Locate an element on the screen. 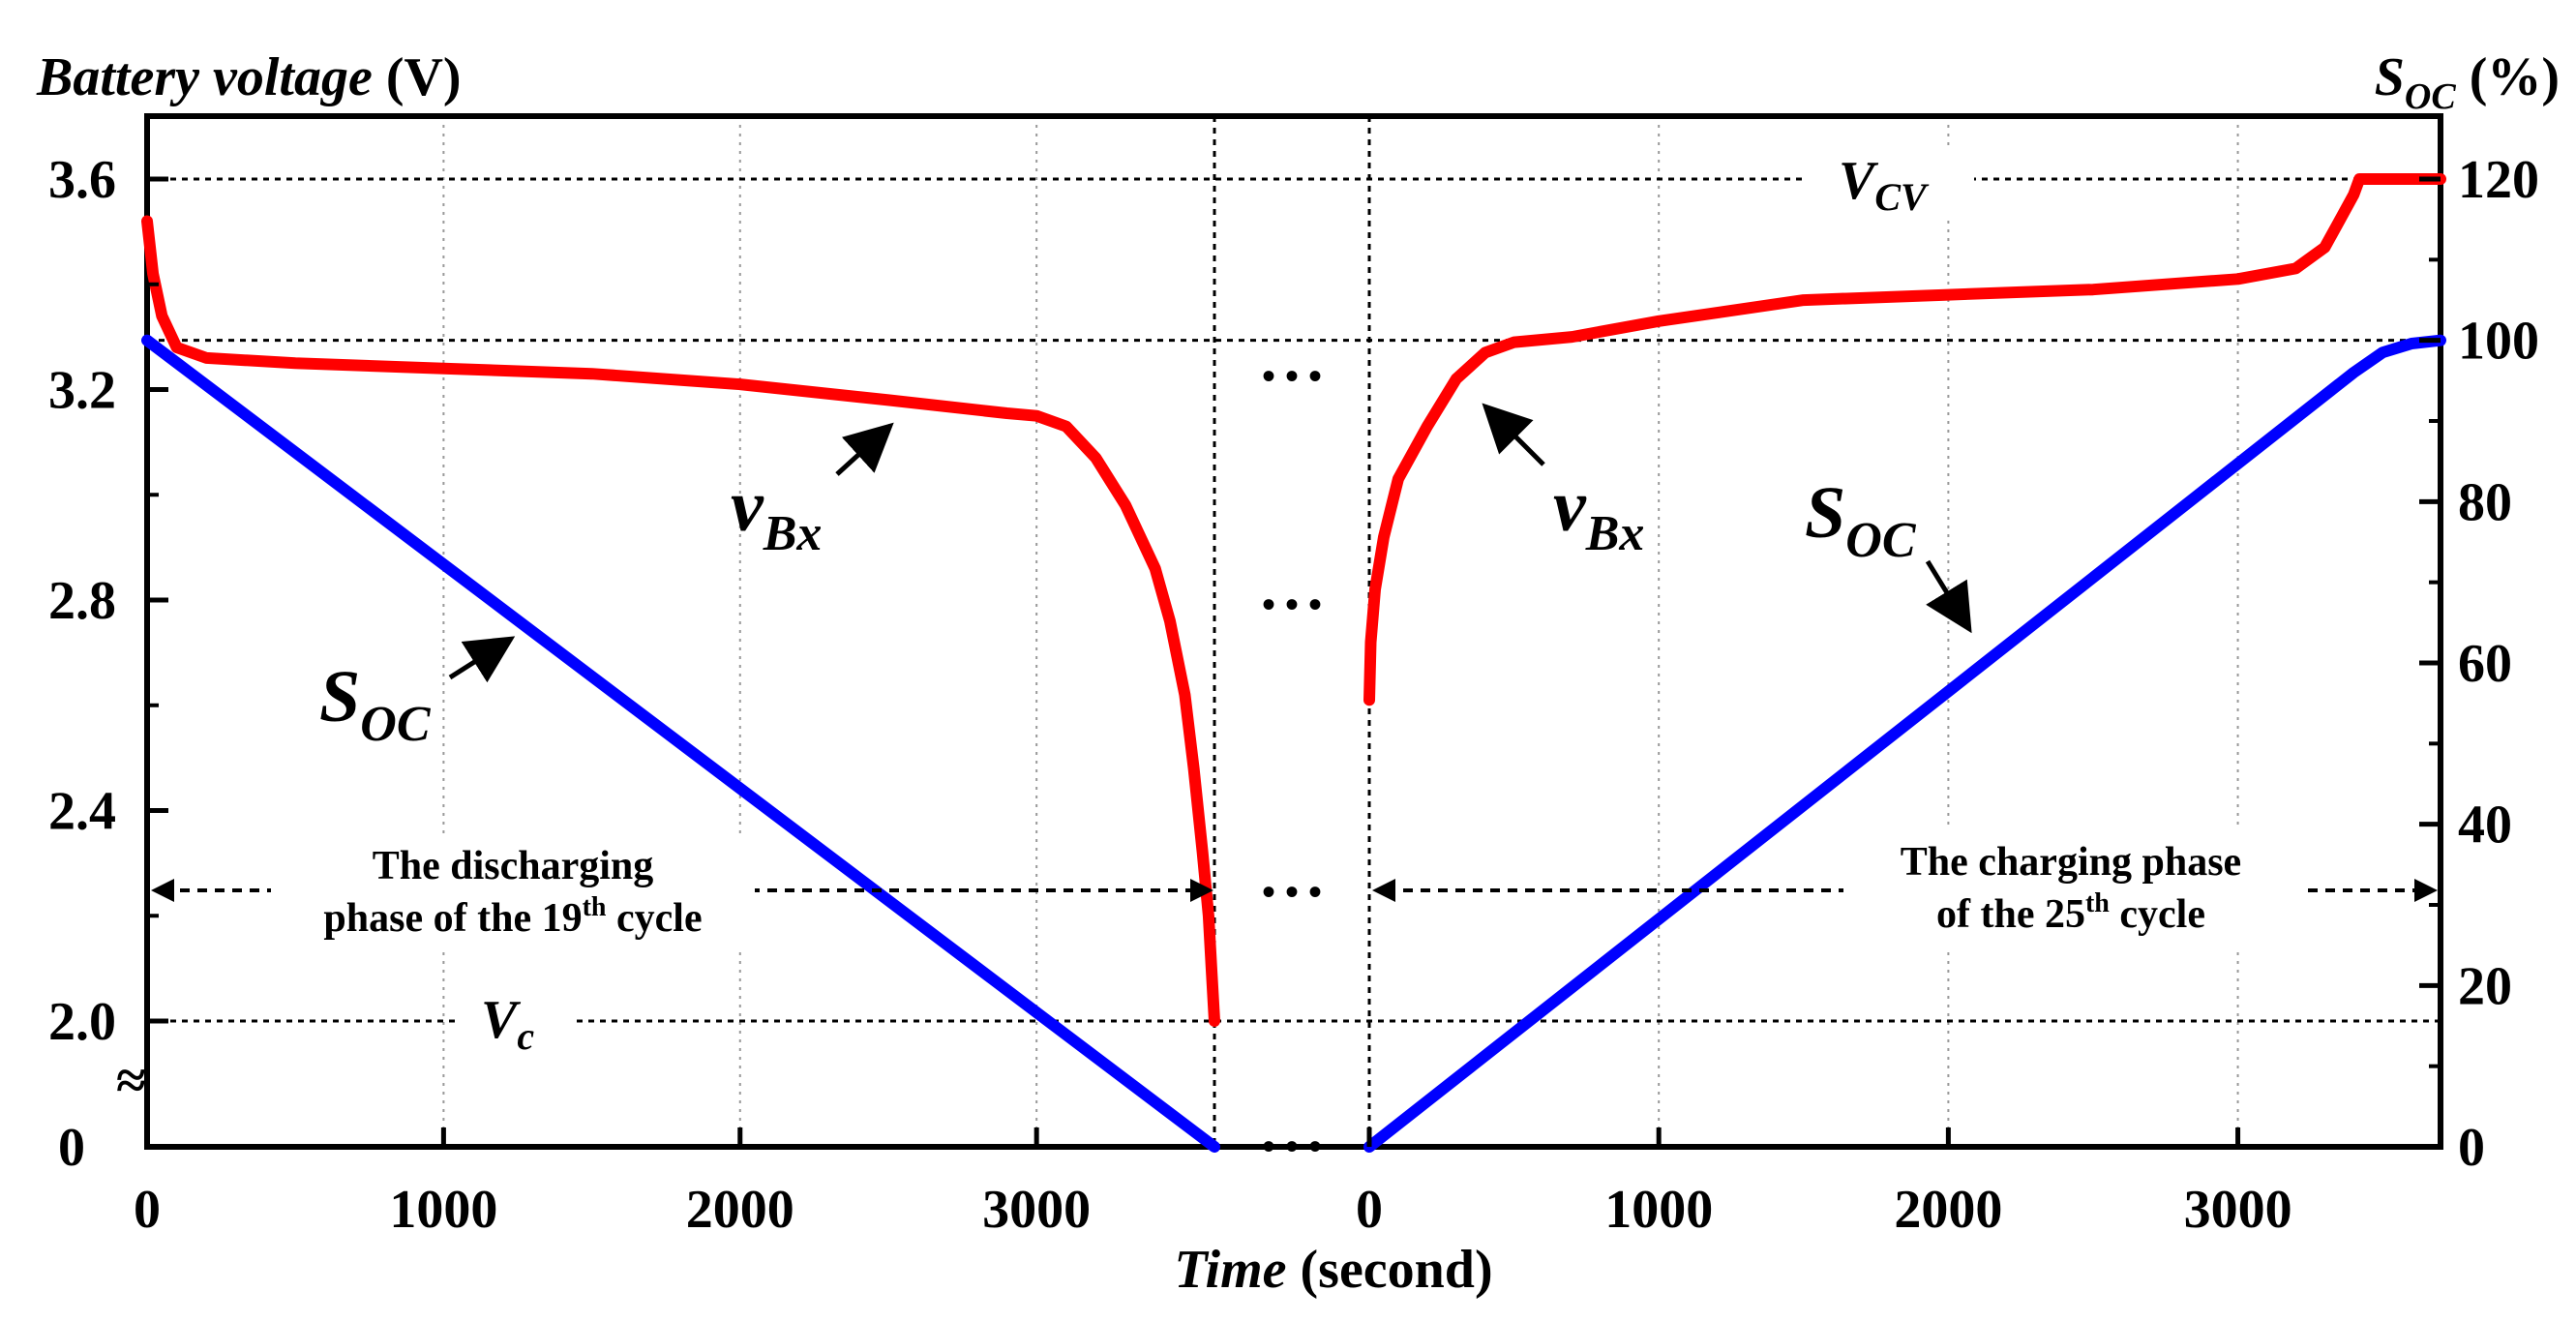 This screenshot has width=2576, height=1322. charge-text-sup: th is located at coordinates (2097, 903).